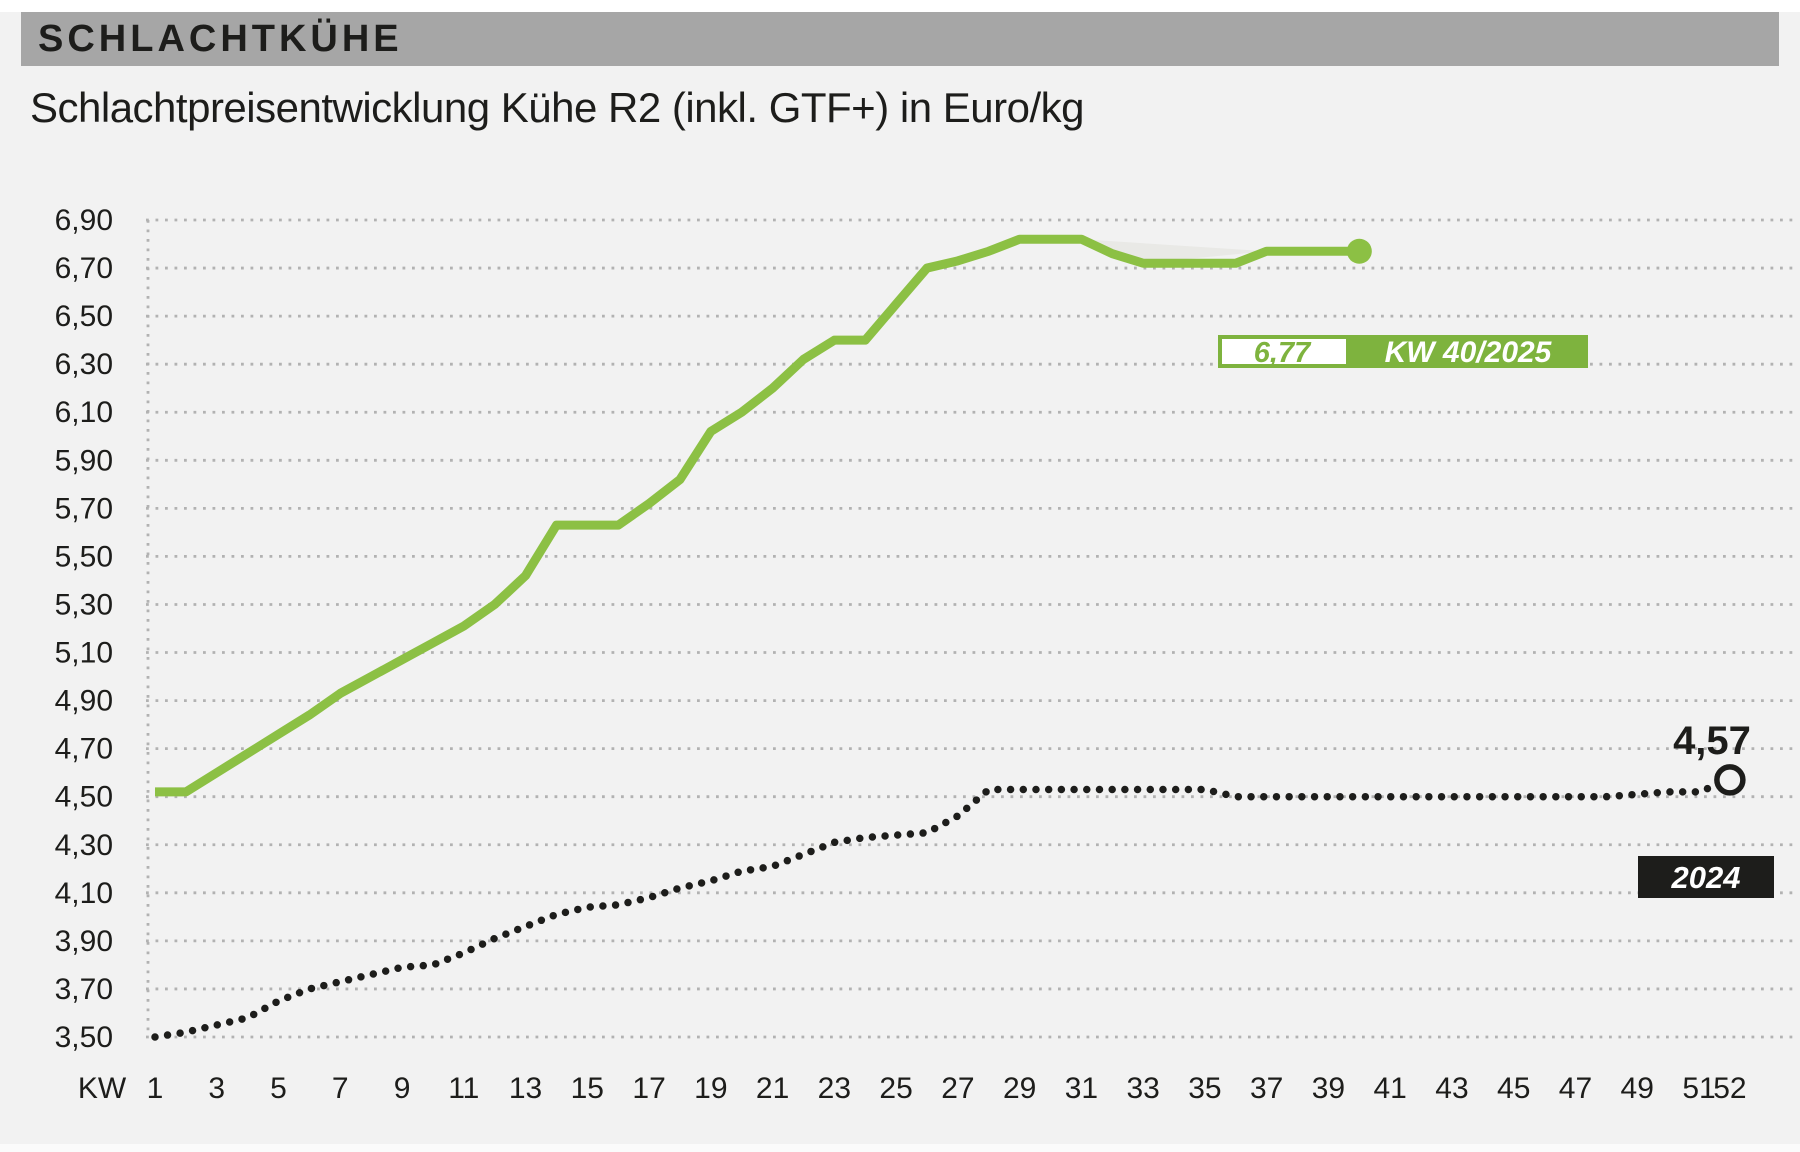 The height and width of the screenshot is (1152, 1800). What do you see at coordinates (84, 316) in the screenshot?
I see `y-tick-label: 6,50` at bounding box center [84, 316].